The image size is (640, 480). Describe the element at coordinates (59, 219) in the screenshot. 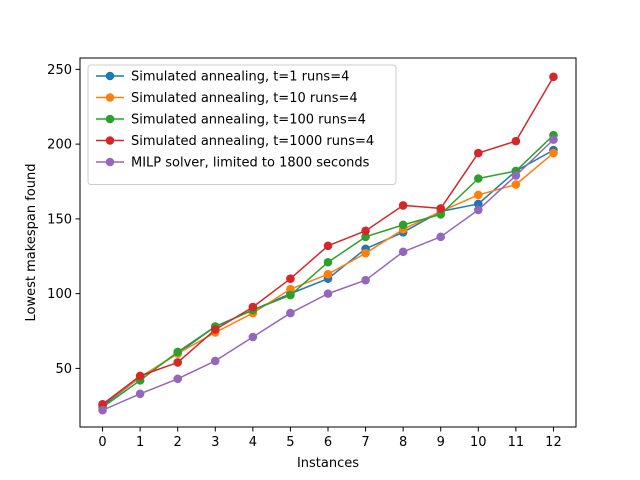

I see `y-tick-label: 150` at that location.